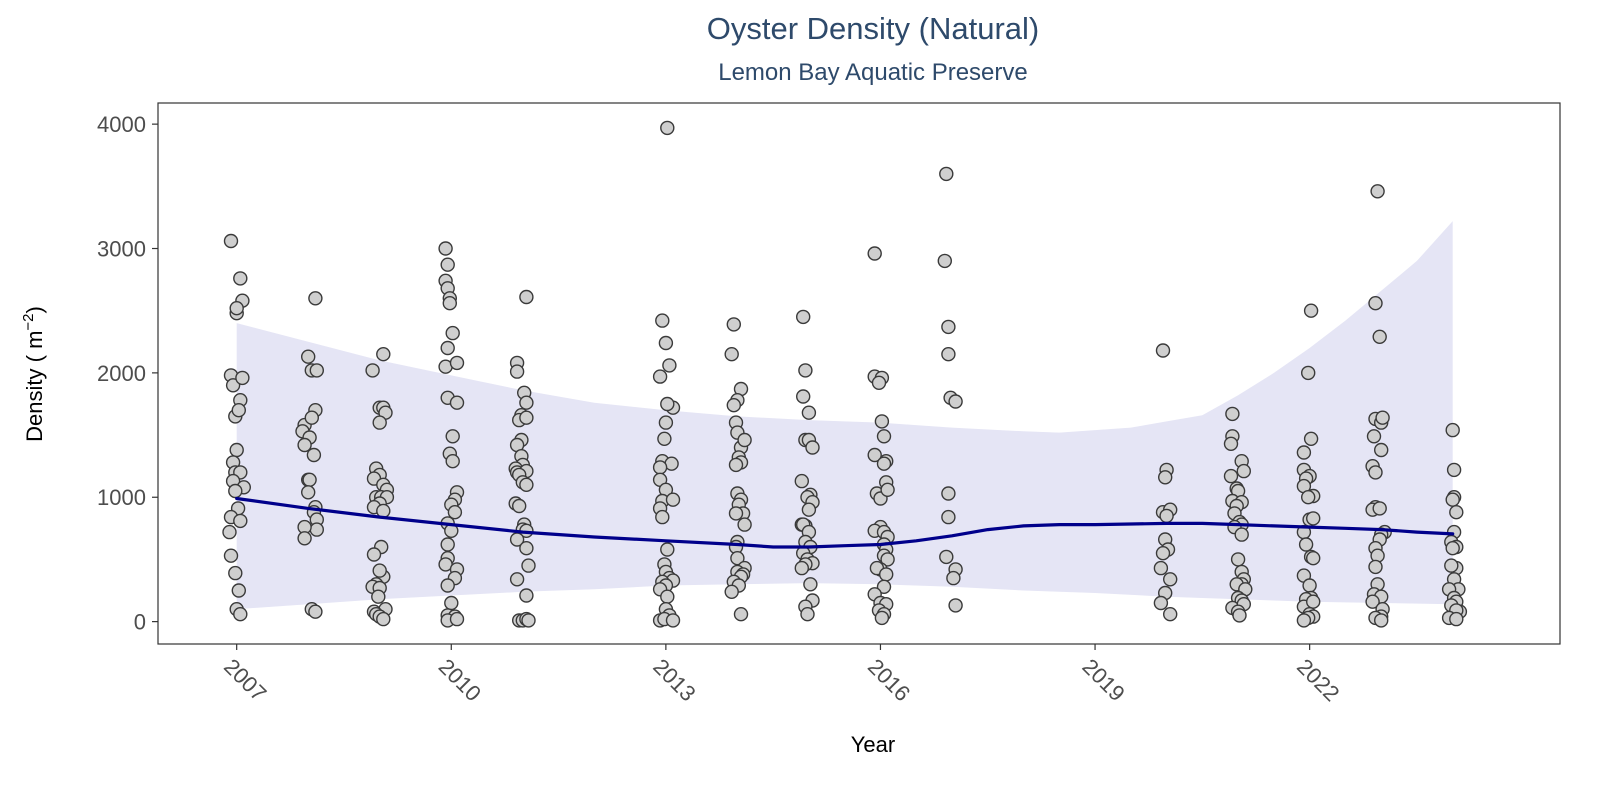 This screenshot has height=800, width=1600. I want to click on y-axis-title: Density ( m−2), so click(33, 374).